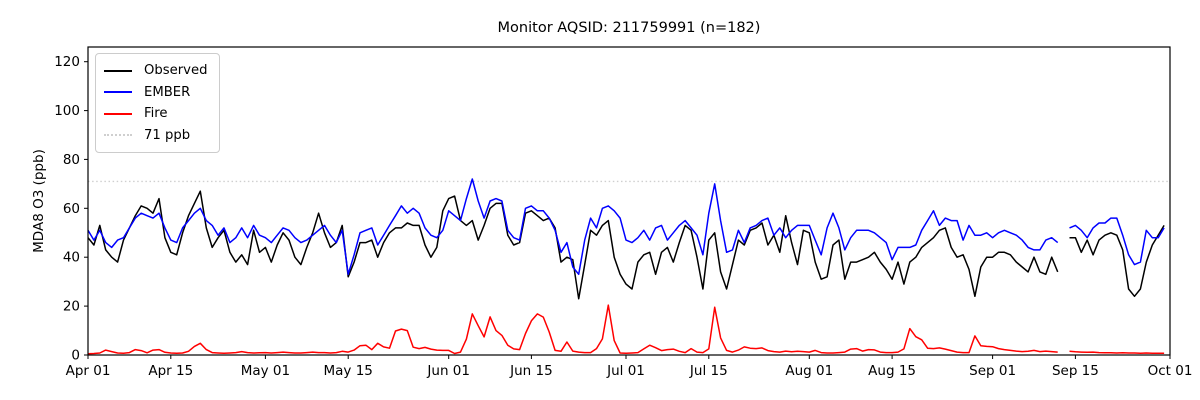  Describe the element at coordinates (118, 92) in the screenshot. I see `ember-line-swatch` at that location.